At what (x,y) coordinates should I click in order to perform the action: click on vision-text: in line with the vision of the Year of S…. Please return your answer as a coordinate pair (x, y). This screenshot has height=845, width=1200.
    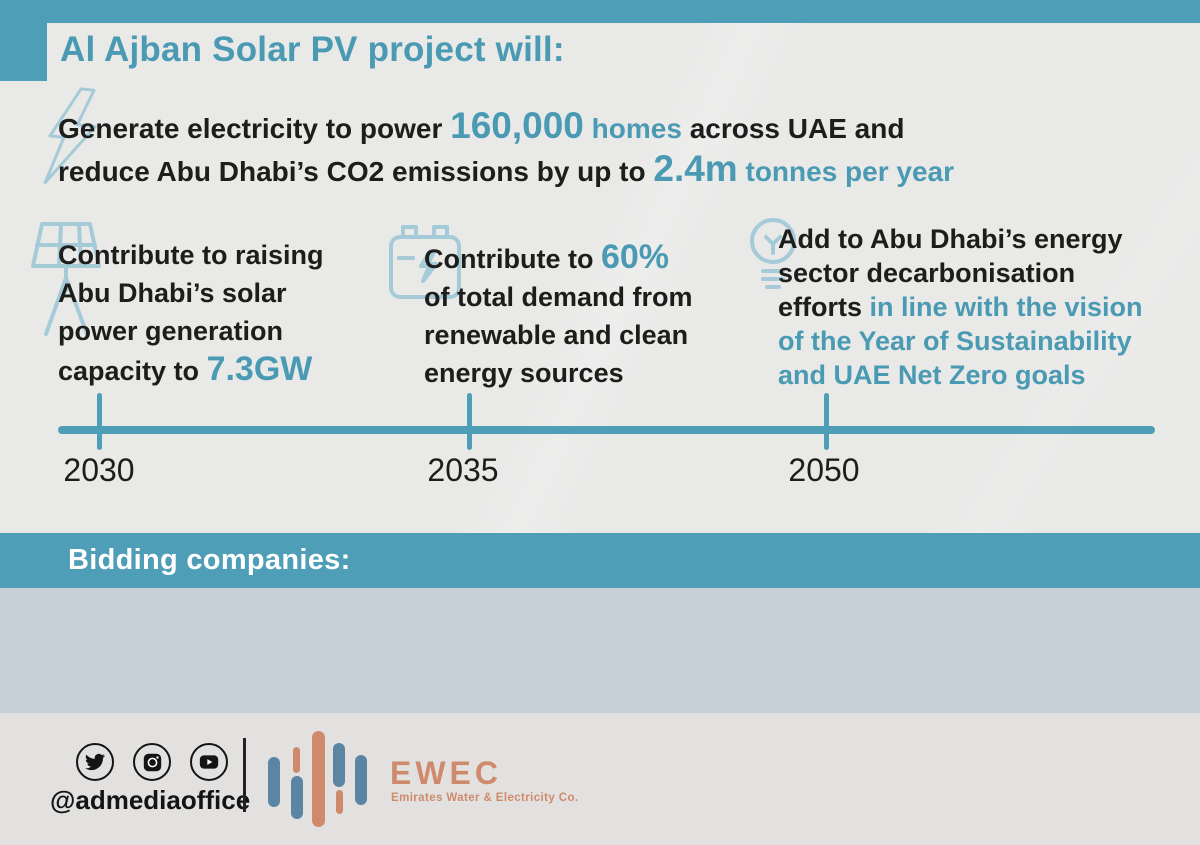
    Looking at the image, I should click on (960, 341).